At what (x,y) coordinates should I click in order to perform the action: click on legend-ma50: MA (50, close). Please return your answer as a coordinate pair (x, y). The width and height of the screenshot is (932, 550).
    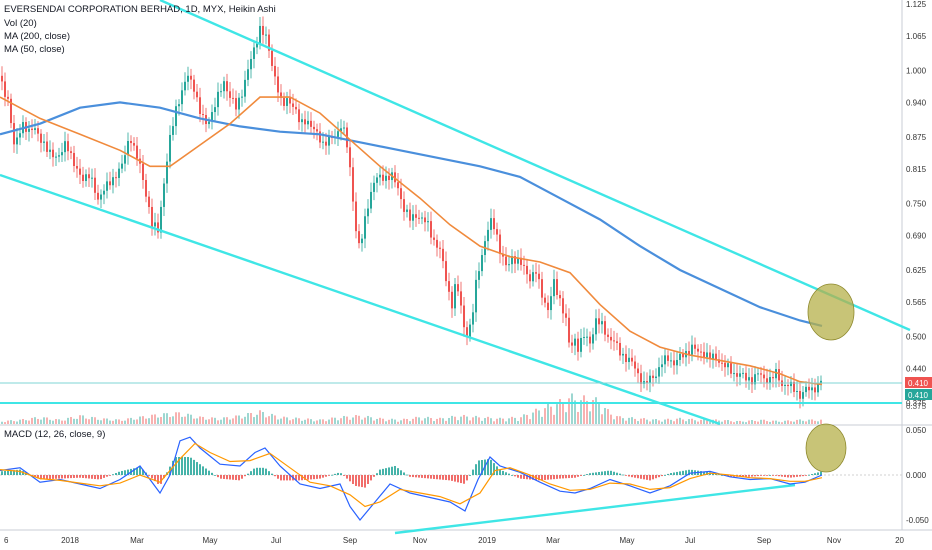
    Looking at the image, I should click on (34, 49).